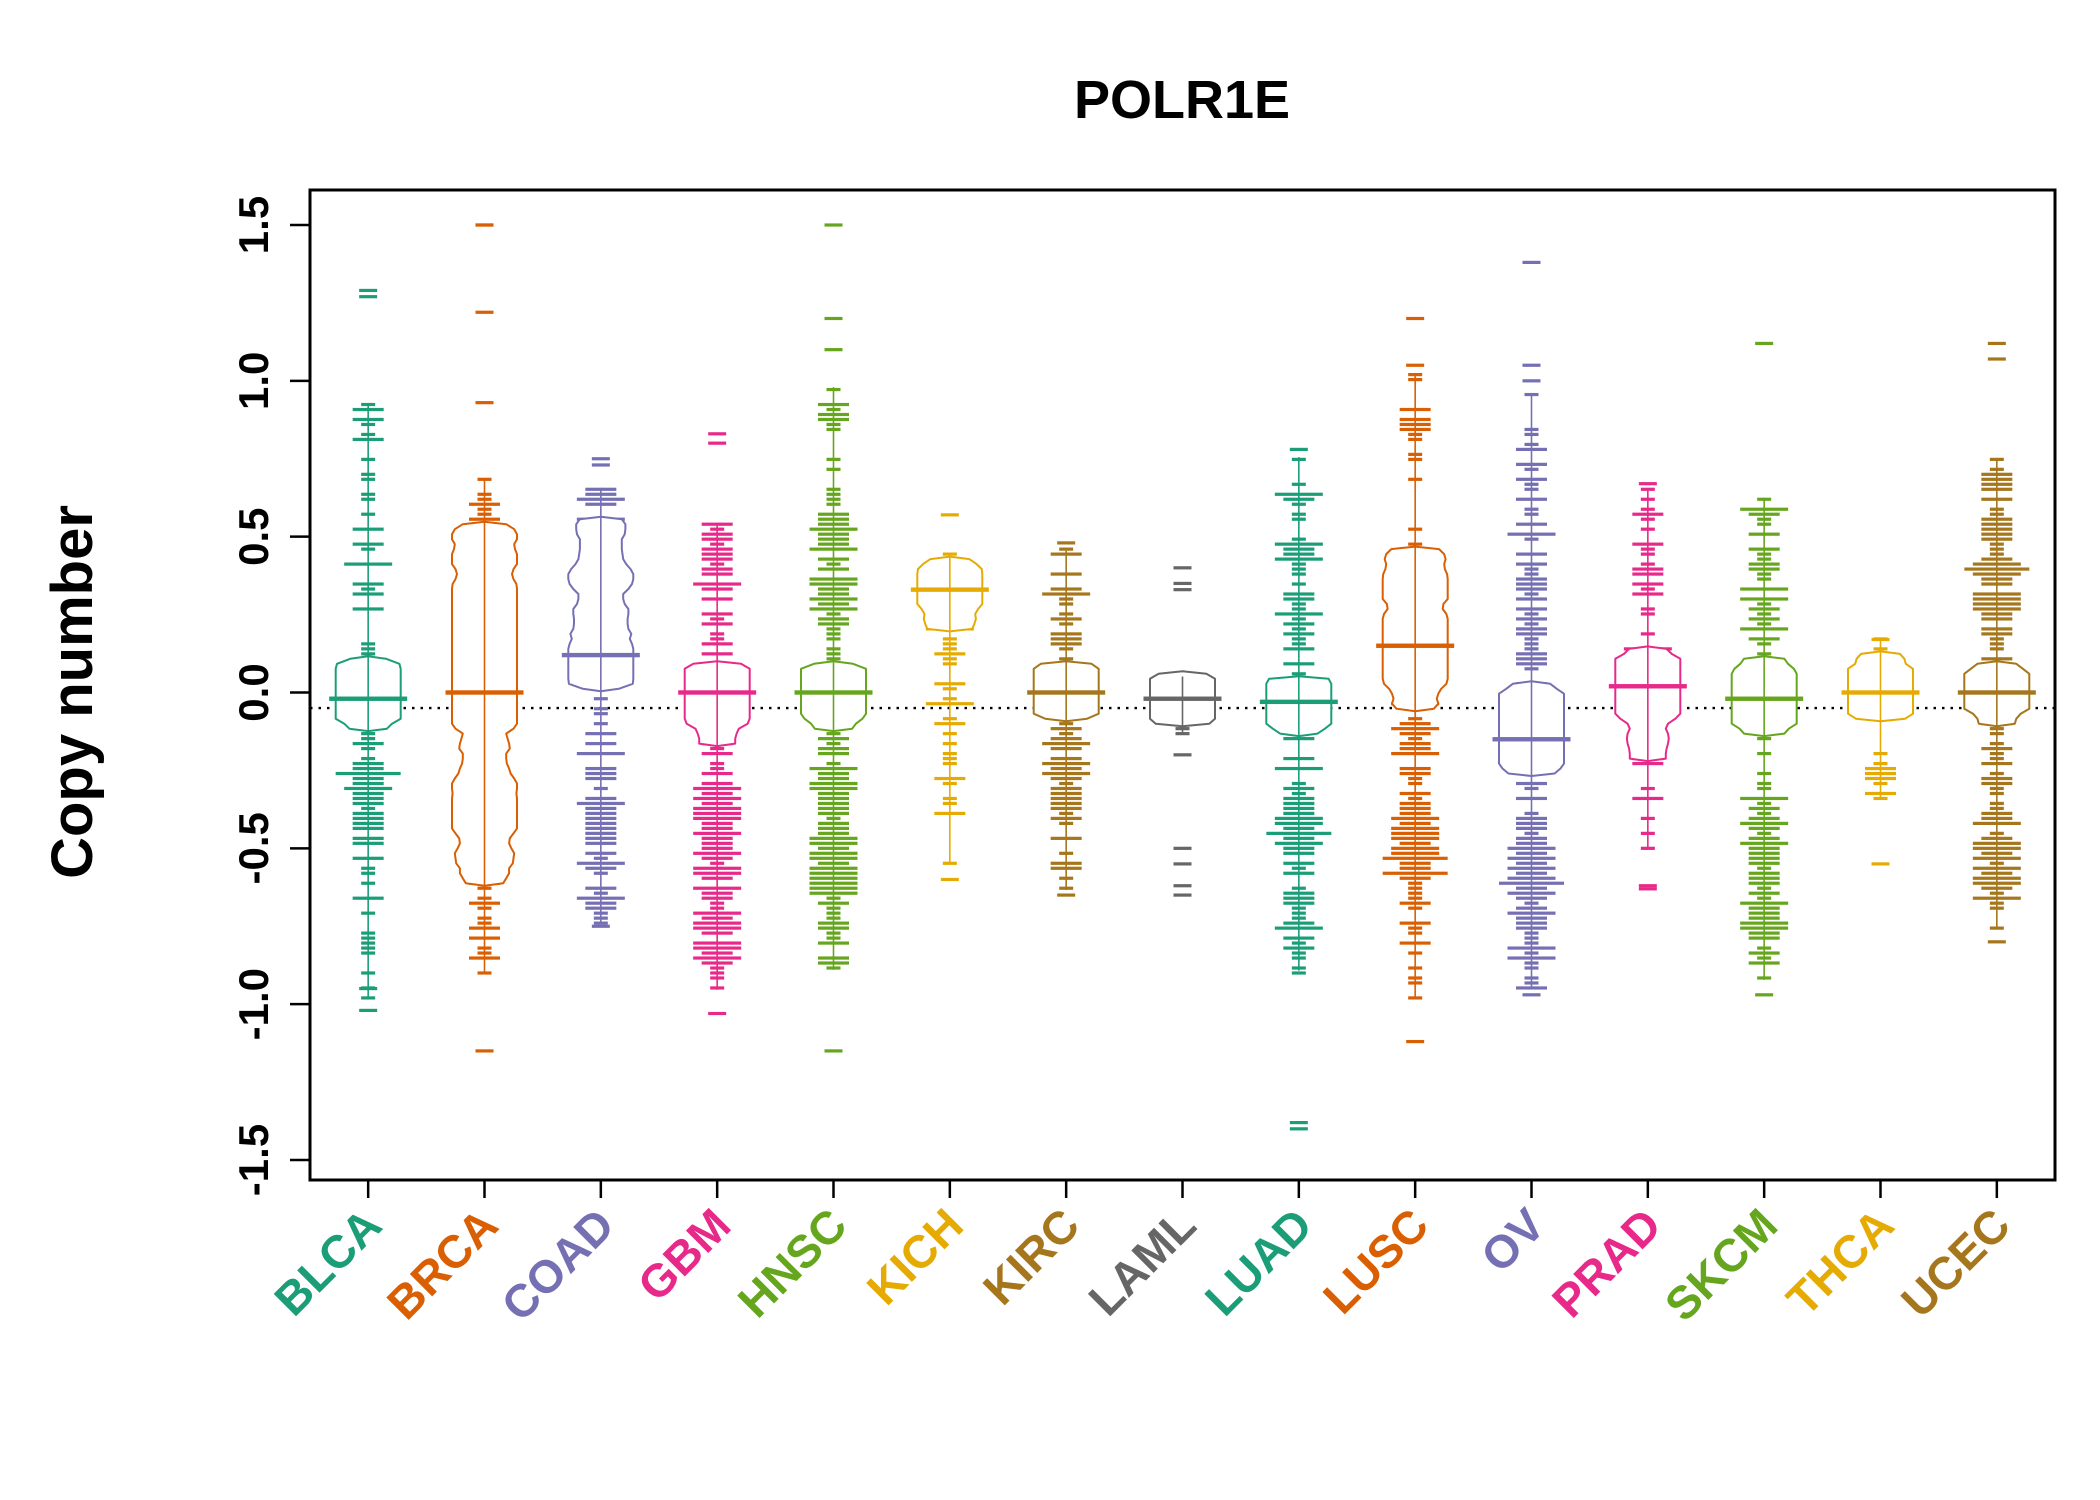 Image resolution: width=2100 pixels, height=1500 pixels. I want to click on y-tick-label-text: -0.5, so click(253, 848).